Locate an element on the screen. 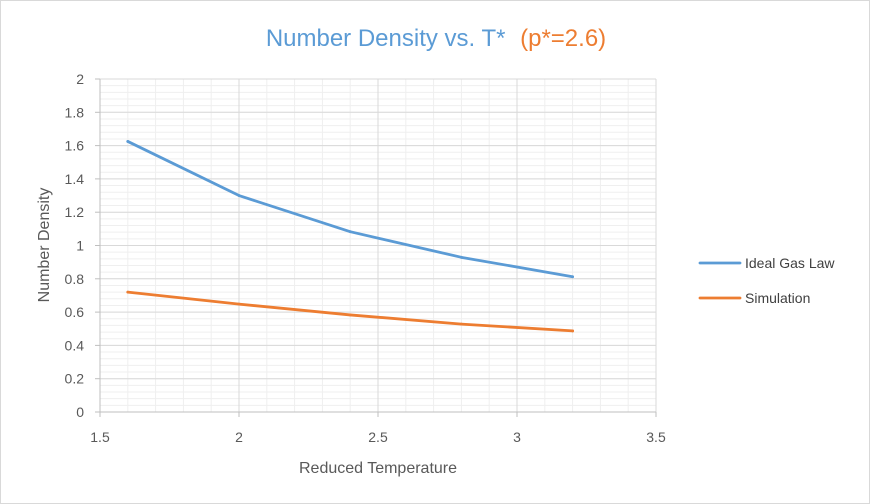 The height and width of the screenshot is (504, 870). x-tick-label: 3 is located at coordinates (517, 437).